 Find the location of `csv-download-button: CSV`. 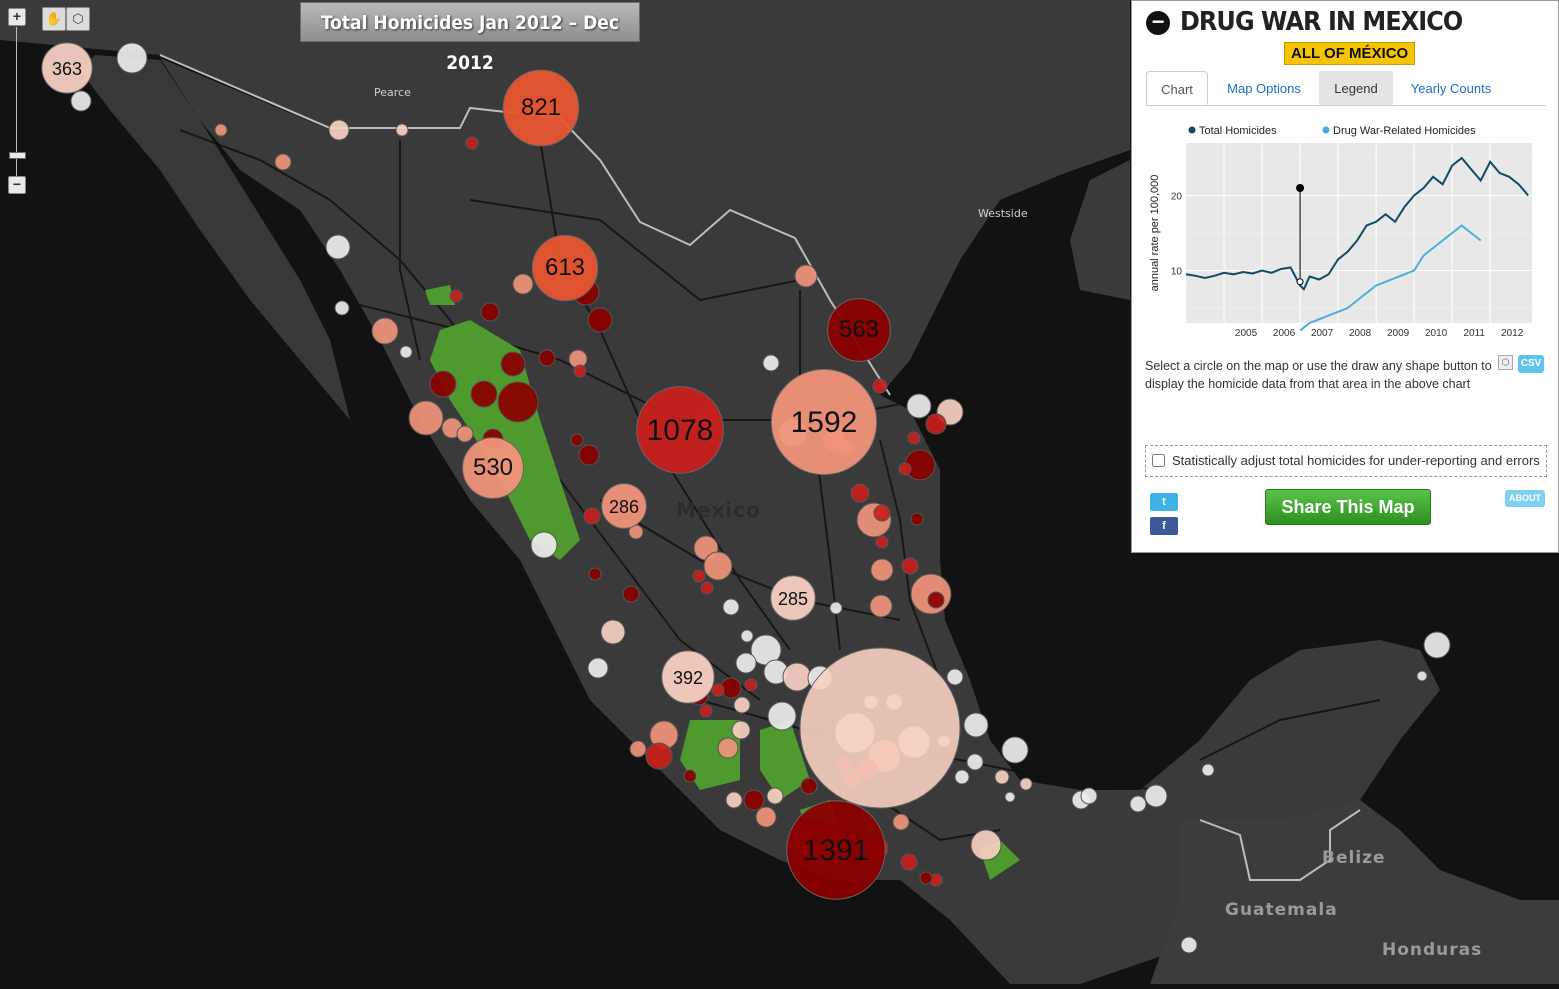

csv-download-button: CSV is located at coordinates (1531, 364).